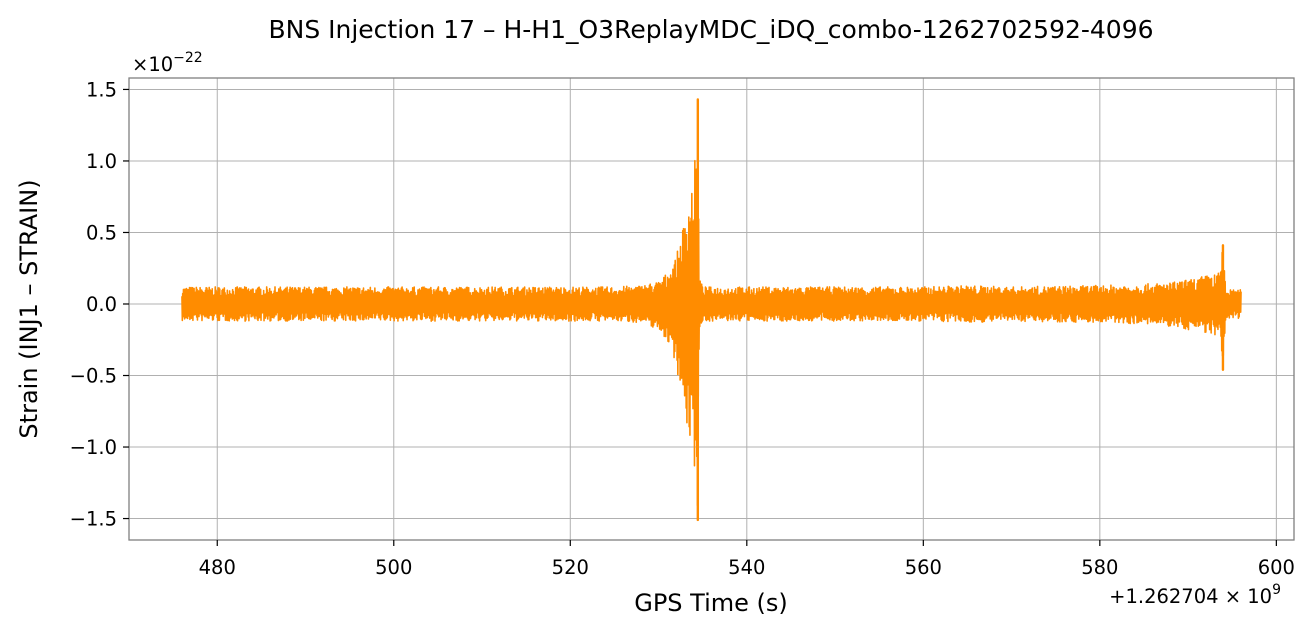 The width and height of the screenshot is (1313, 633). I want to click on y-multiplier: ×10⁻²², so click(167, 63).